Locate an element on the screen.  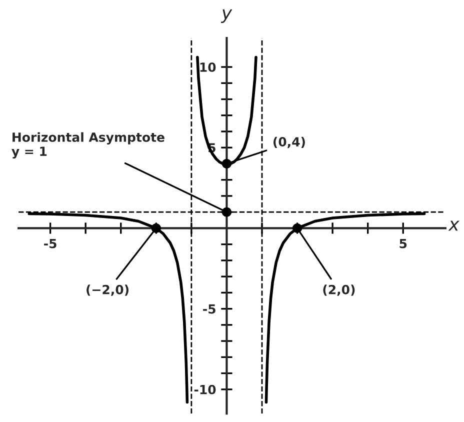
annotation: Horizontal Asymptote y = 1 is located at coordinates (88, 145).